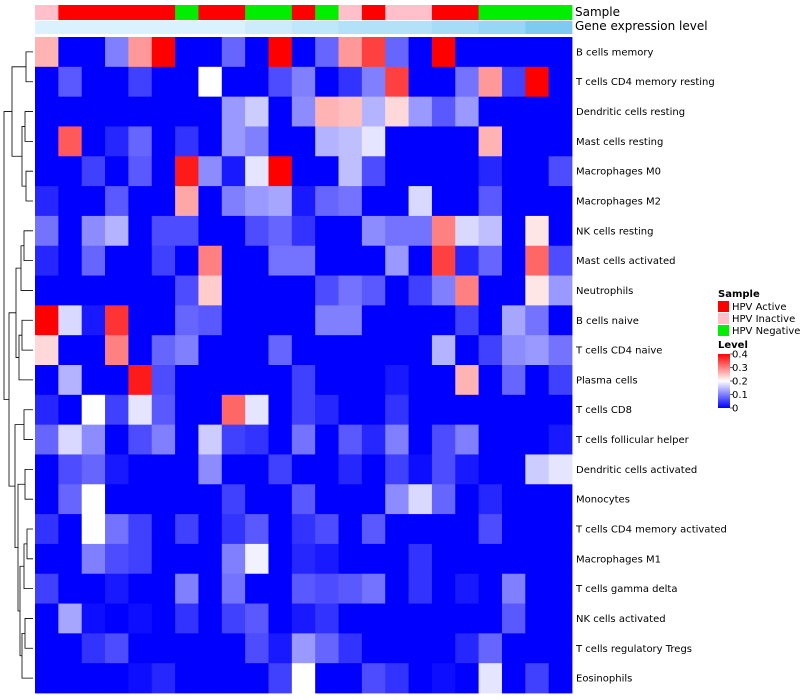 The image size is (800, 700). I want to click on sample-annotation-bar, so click(304, 12).